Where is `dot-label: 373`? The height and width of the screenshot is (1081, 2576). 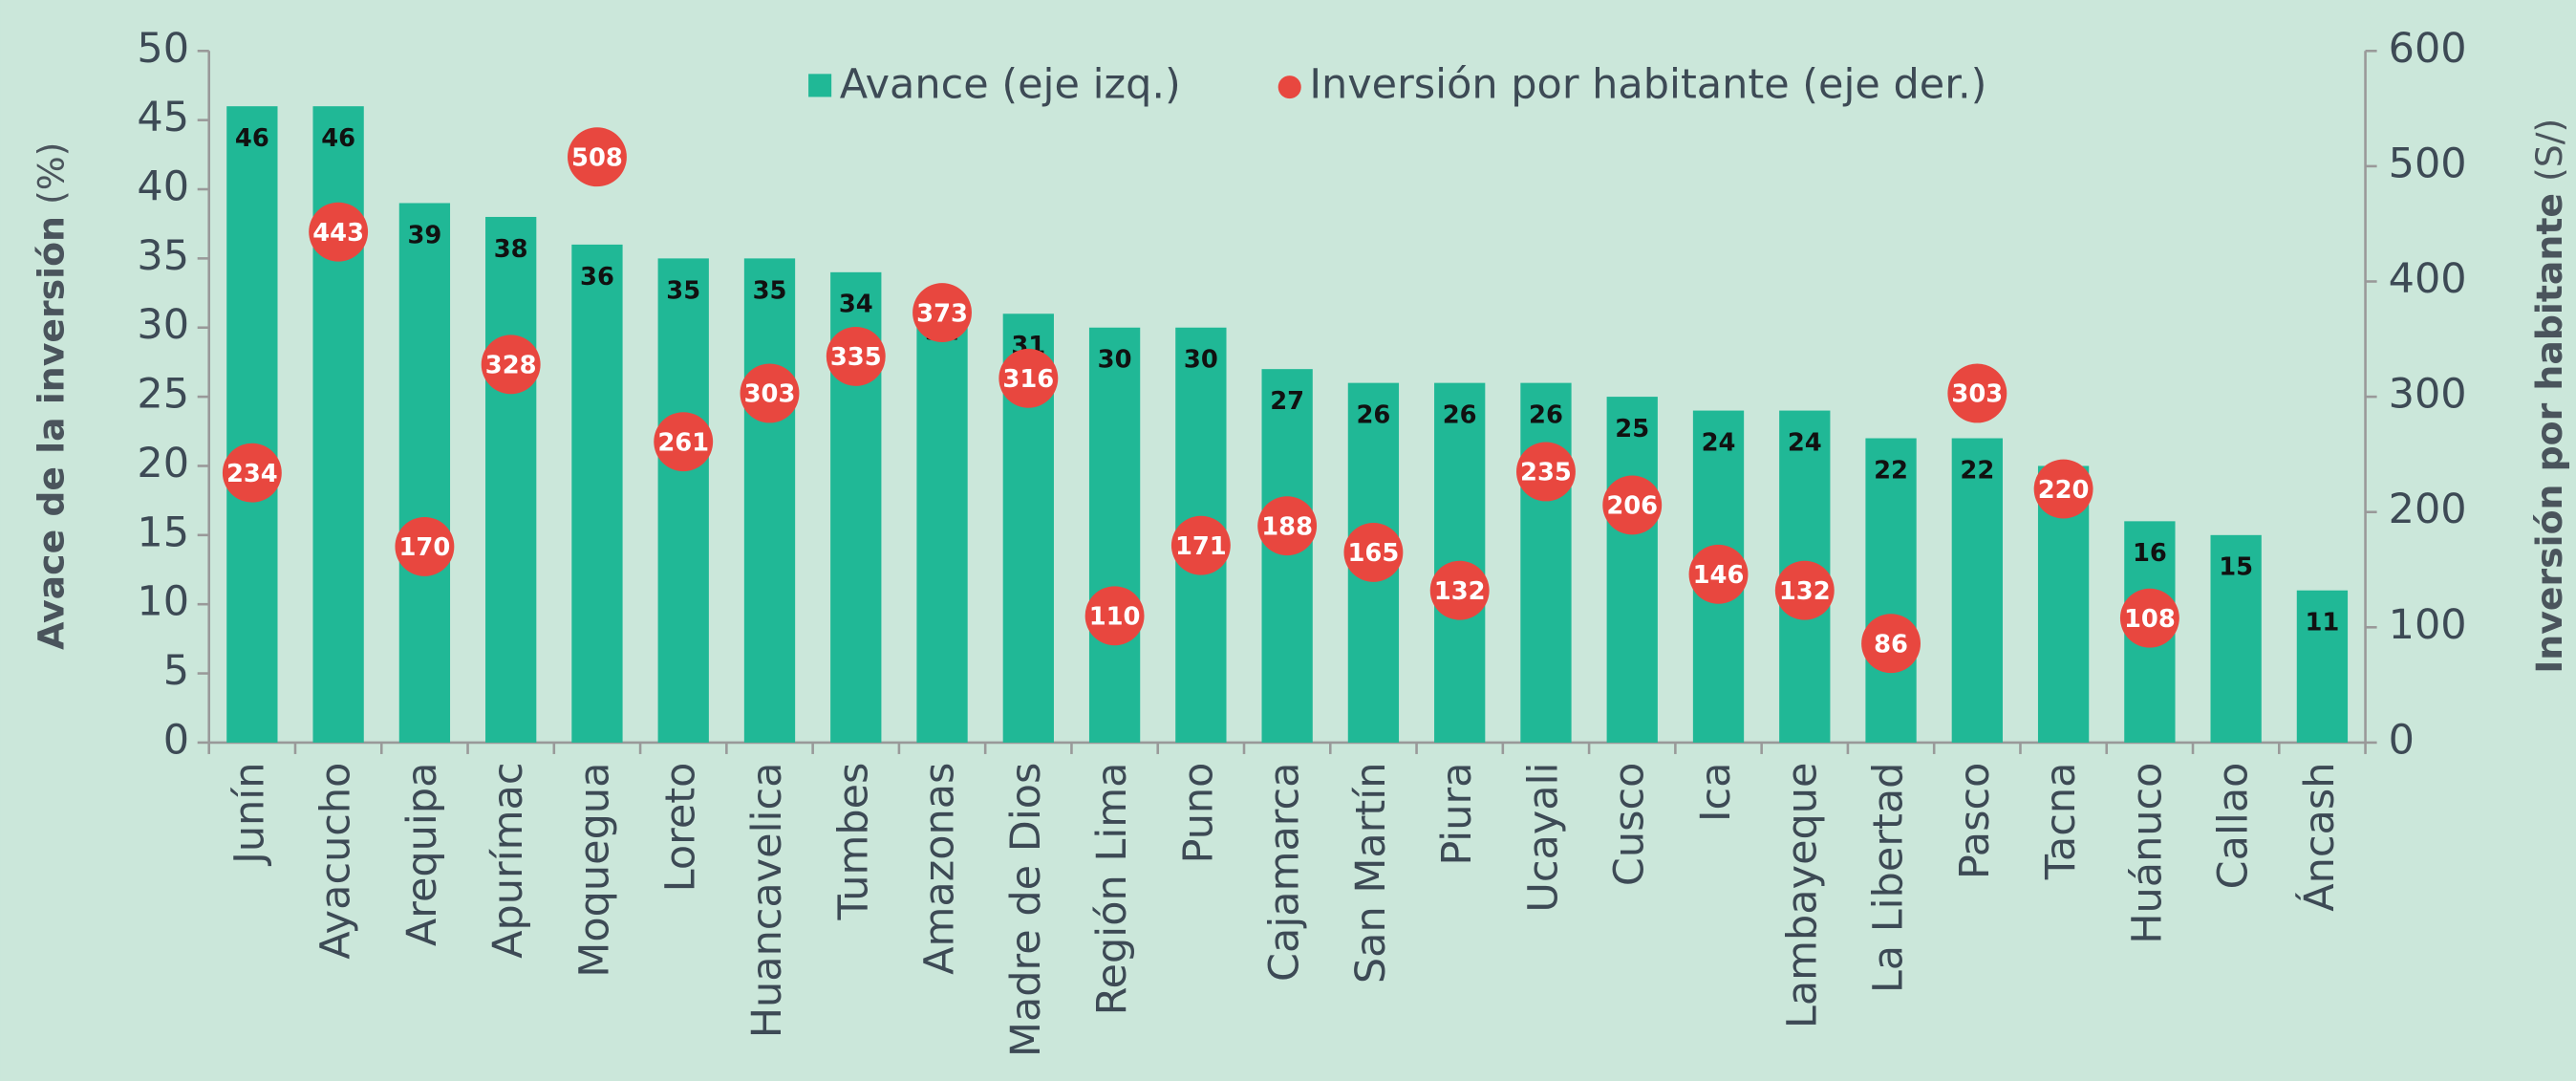
dot-label: 373 is located at coordinates (942, 313).